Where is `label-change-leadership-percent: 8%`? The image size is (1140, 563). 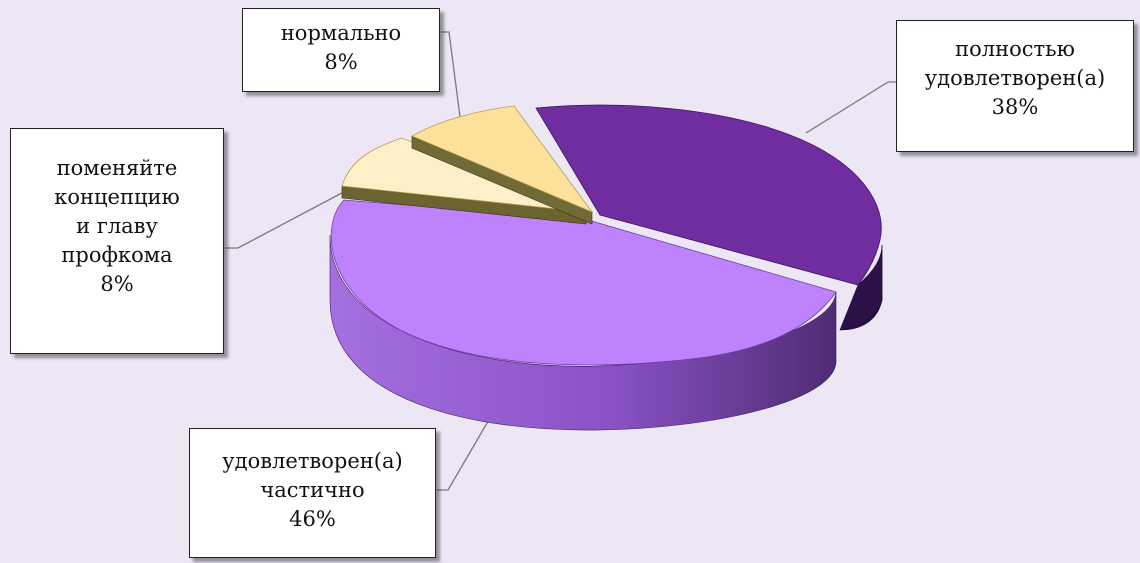 label-change-leadership-percent: 8% is located at coordinates (117, 284).